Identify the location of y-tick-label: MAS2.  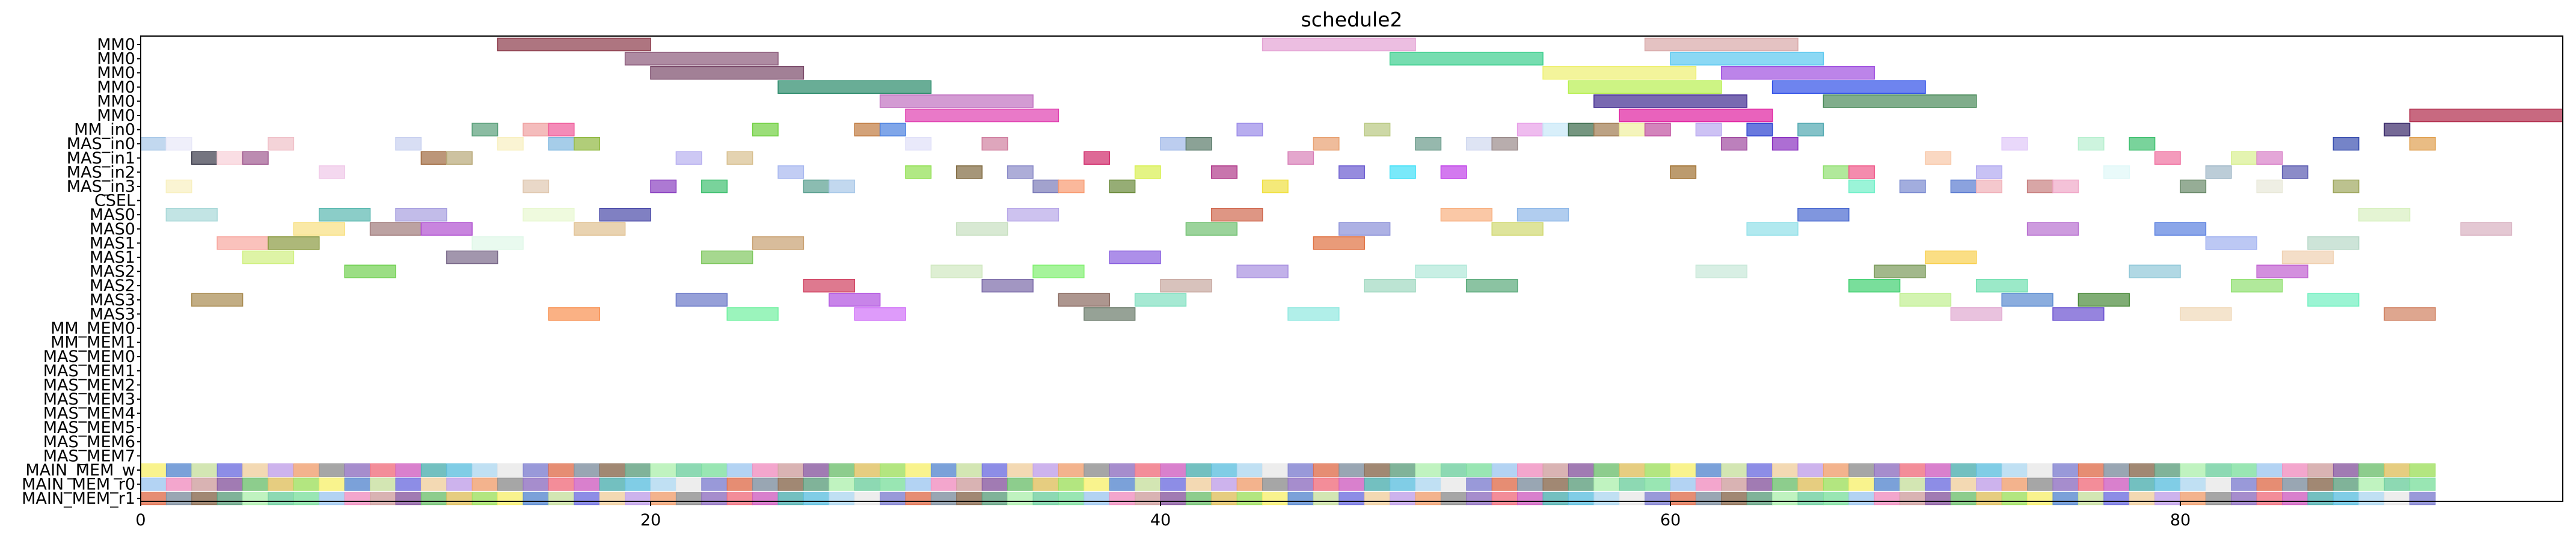
(112, 272).